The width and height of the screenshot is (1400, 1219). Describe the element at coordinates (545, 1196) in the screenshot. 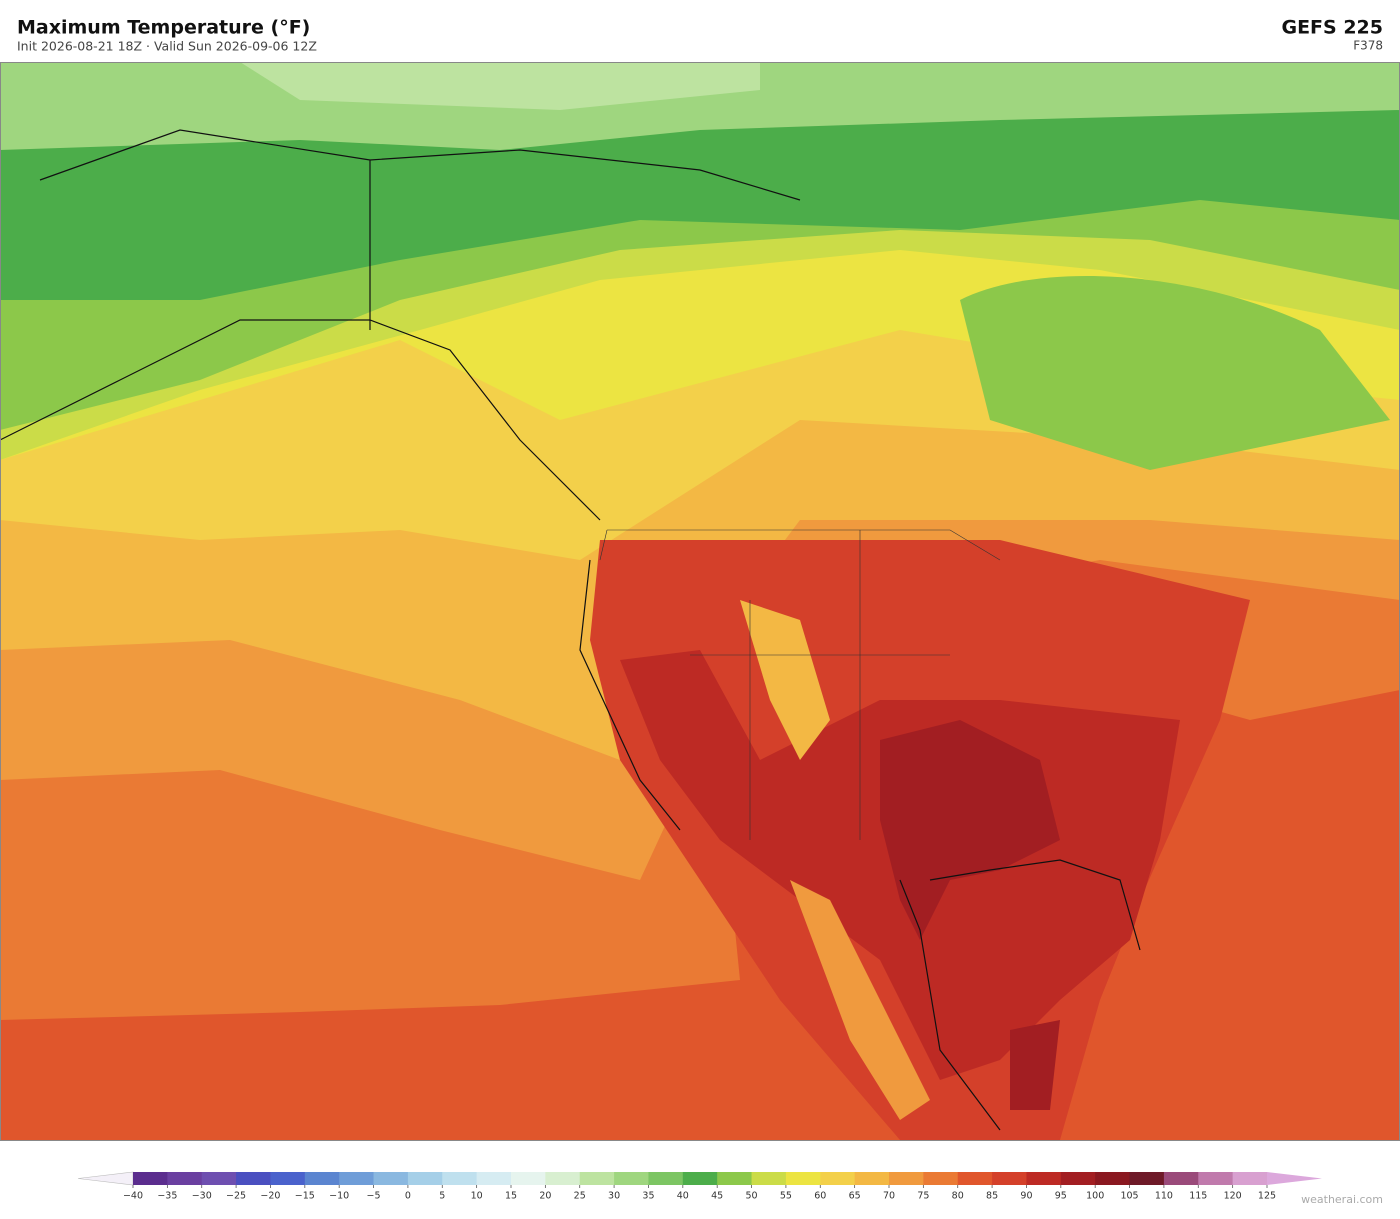

I see `colorbar-tick-label: 20` at that location.